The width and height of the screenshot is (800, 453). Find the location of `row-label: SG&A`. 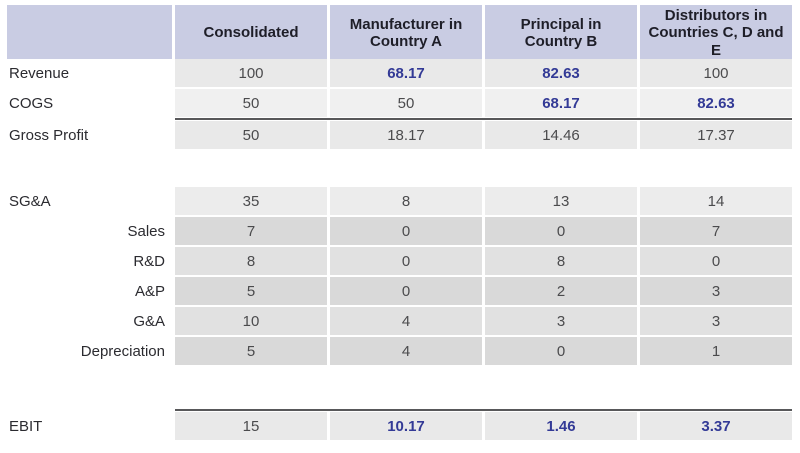

row-label: SG&A is located at coordinates (89, 201).